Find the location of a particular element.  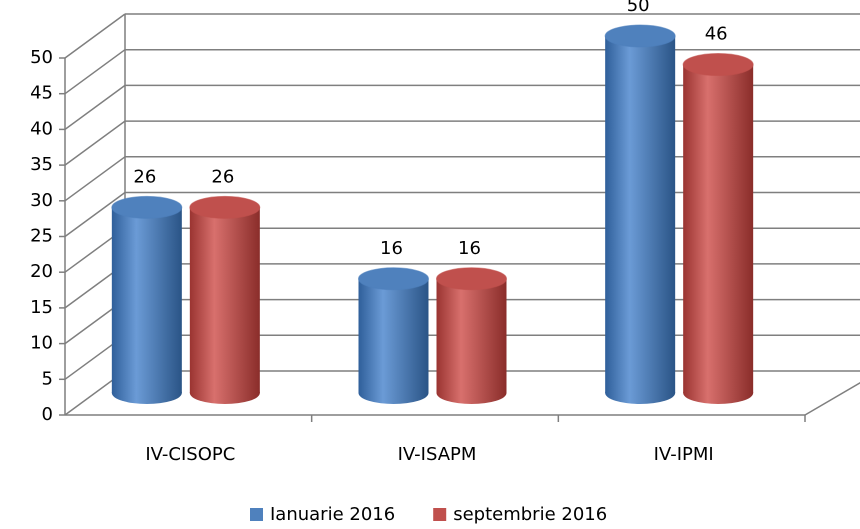

y-tick-label: 50 is located at coordinates (41, 57).